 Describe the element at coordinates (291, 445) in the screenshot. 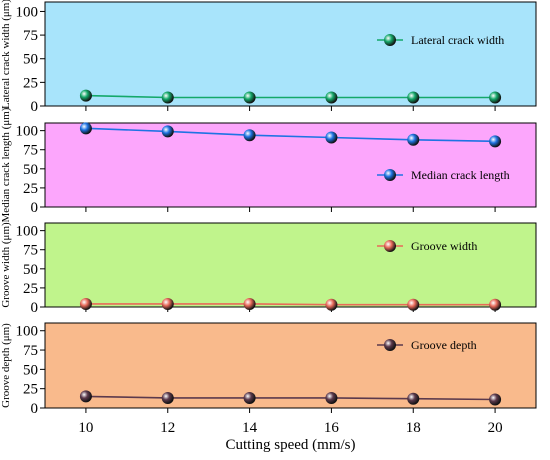

I see `x-axis-label: Cutting speed (mm/s)` at that location.